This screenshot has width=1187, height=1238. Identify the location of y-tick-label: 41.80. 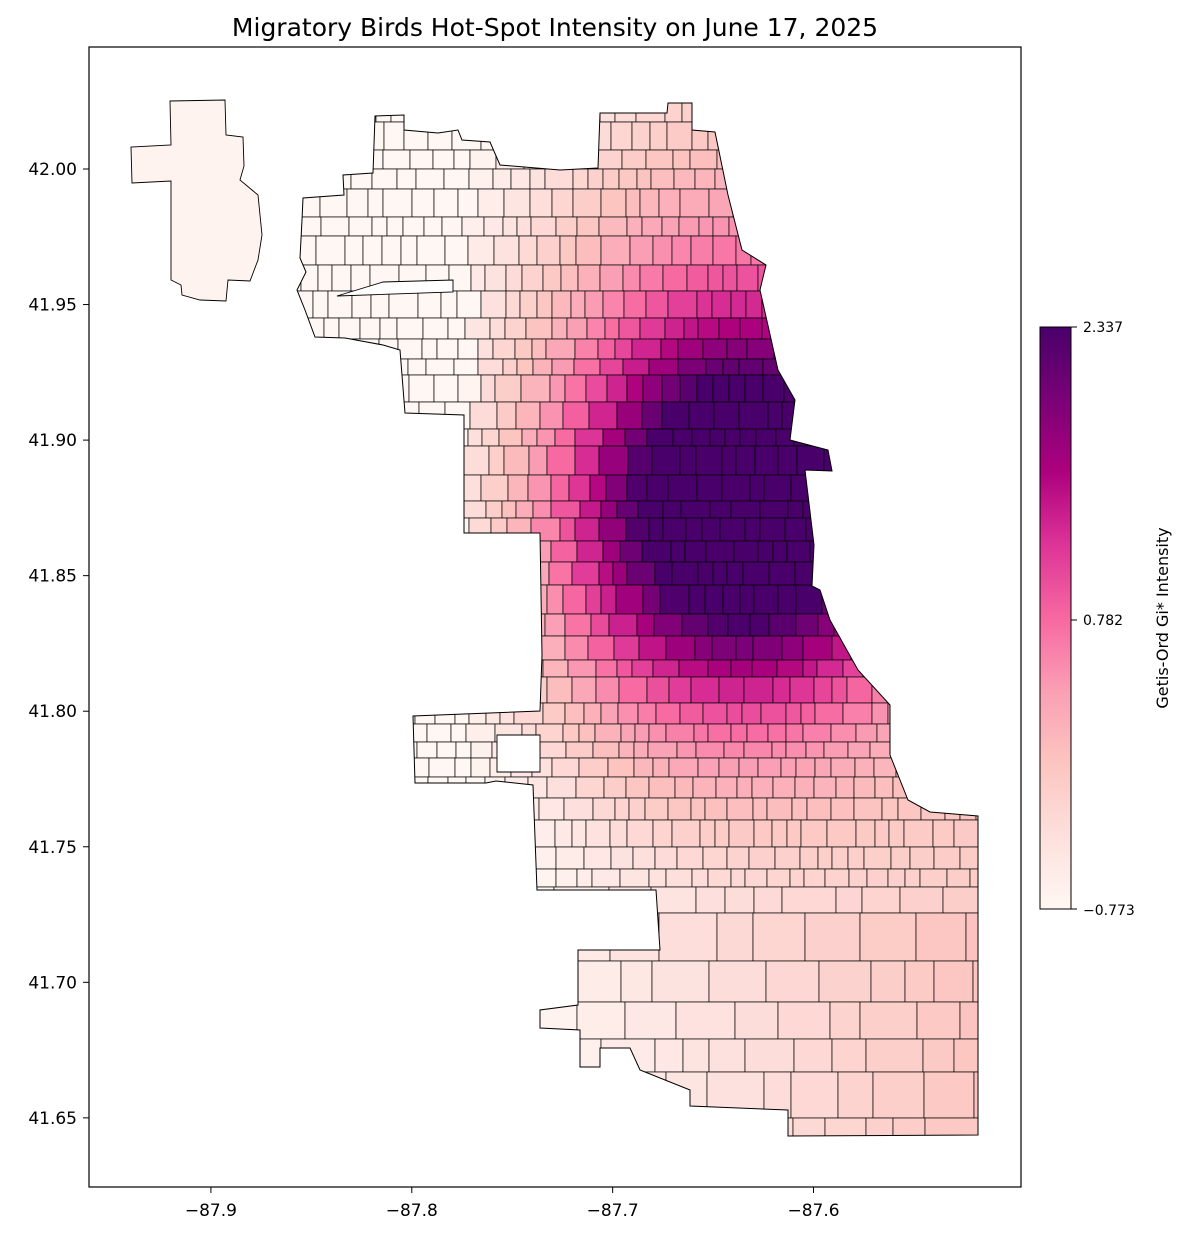
(52, 712).